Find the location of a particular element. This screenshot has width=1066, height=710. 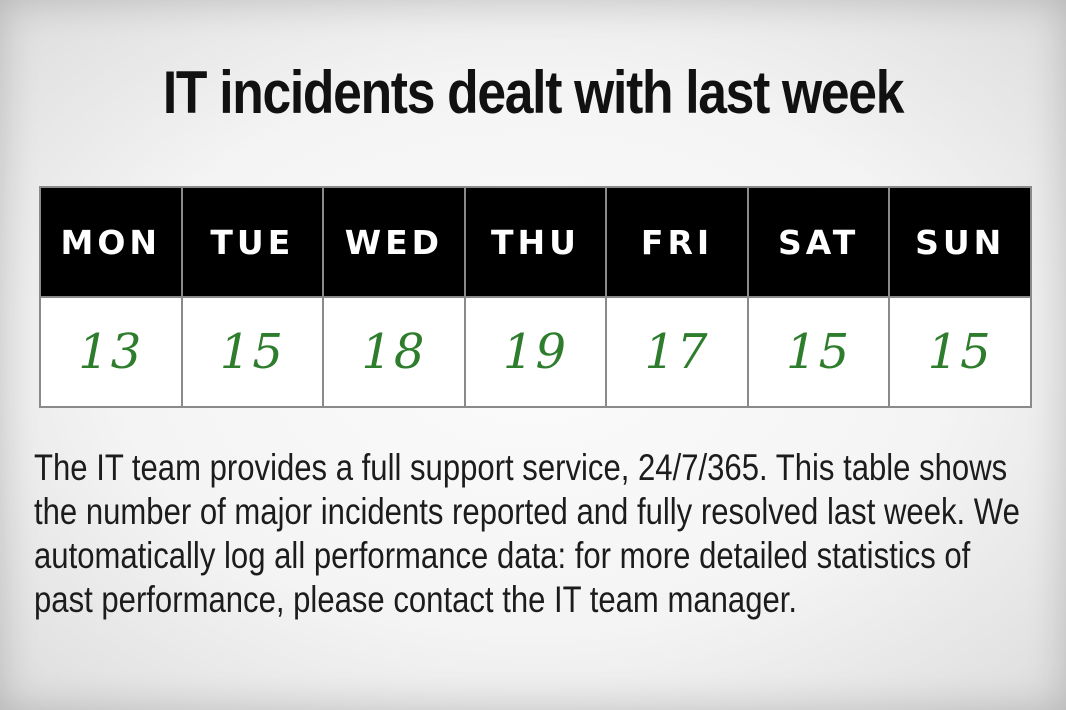

incident-count-tue: 15 is located at coordinates (252, 352).